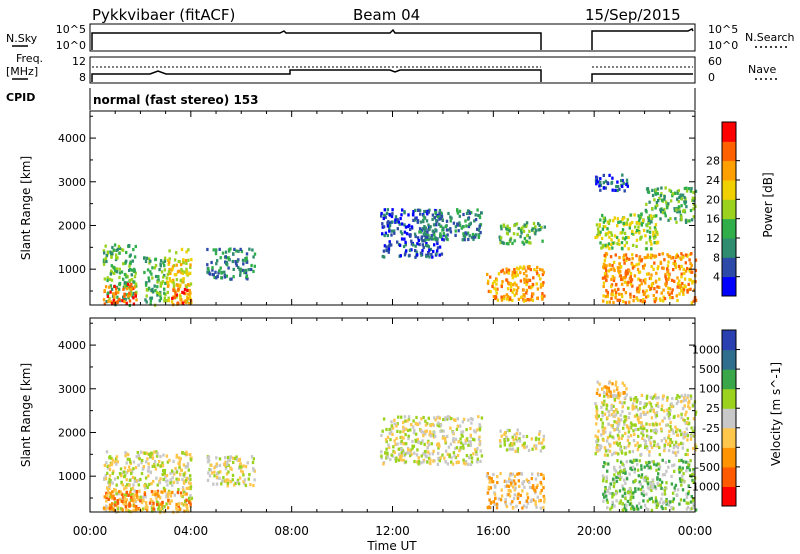  What do you see at coordinates (392, 531) in the screenshot?
I see `x-tick-label: 12:00` at bounding box center [392, 531].